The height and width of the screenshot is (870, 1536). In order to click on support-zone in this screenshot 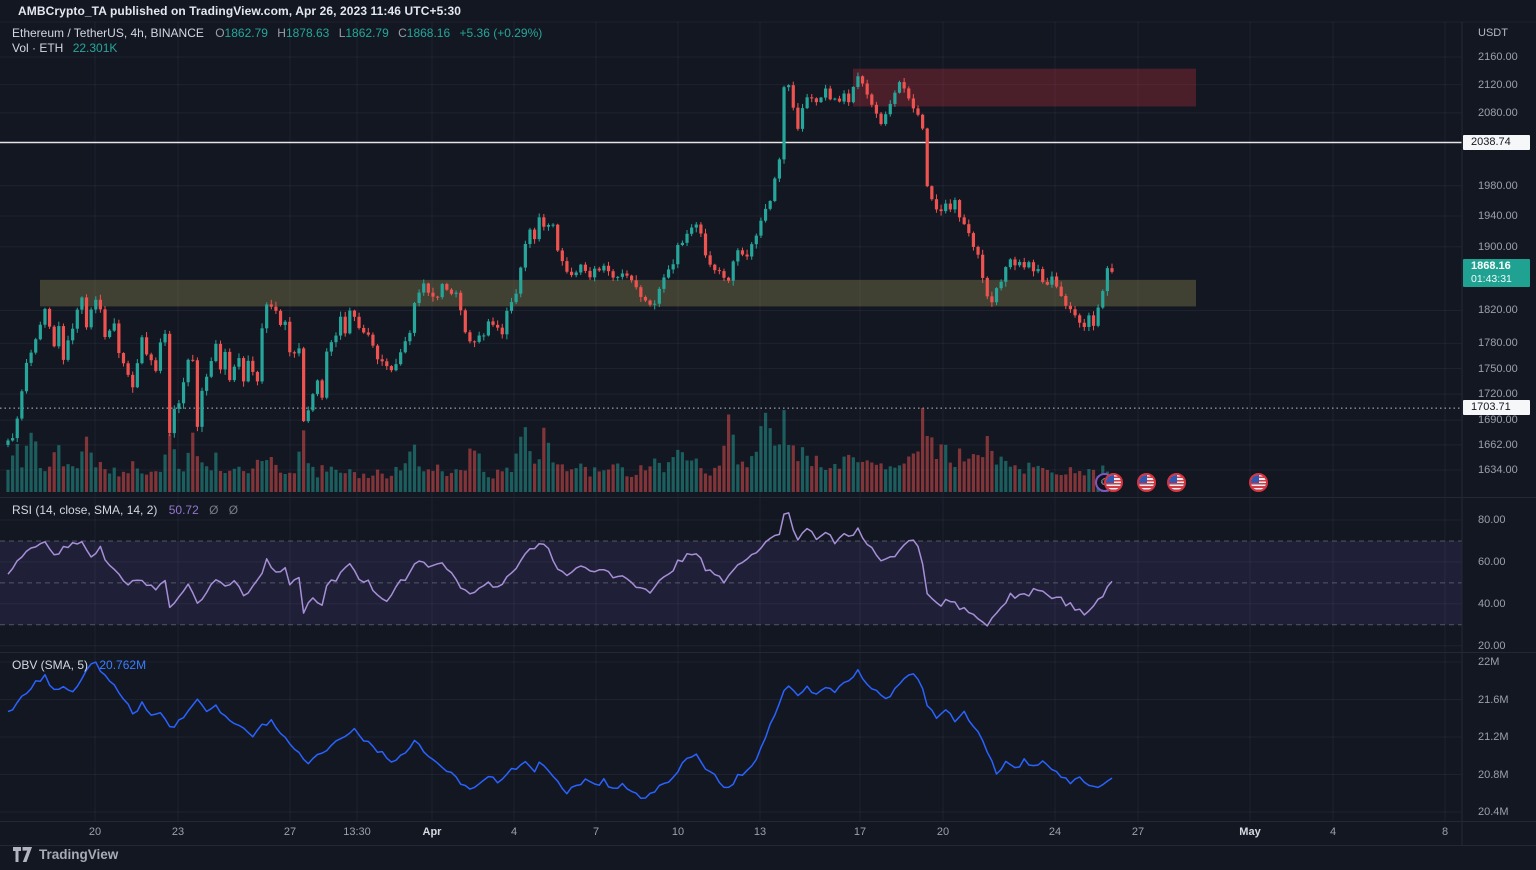, I will do `click(618, 293)`.